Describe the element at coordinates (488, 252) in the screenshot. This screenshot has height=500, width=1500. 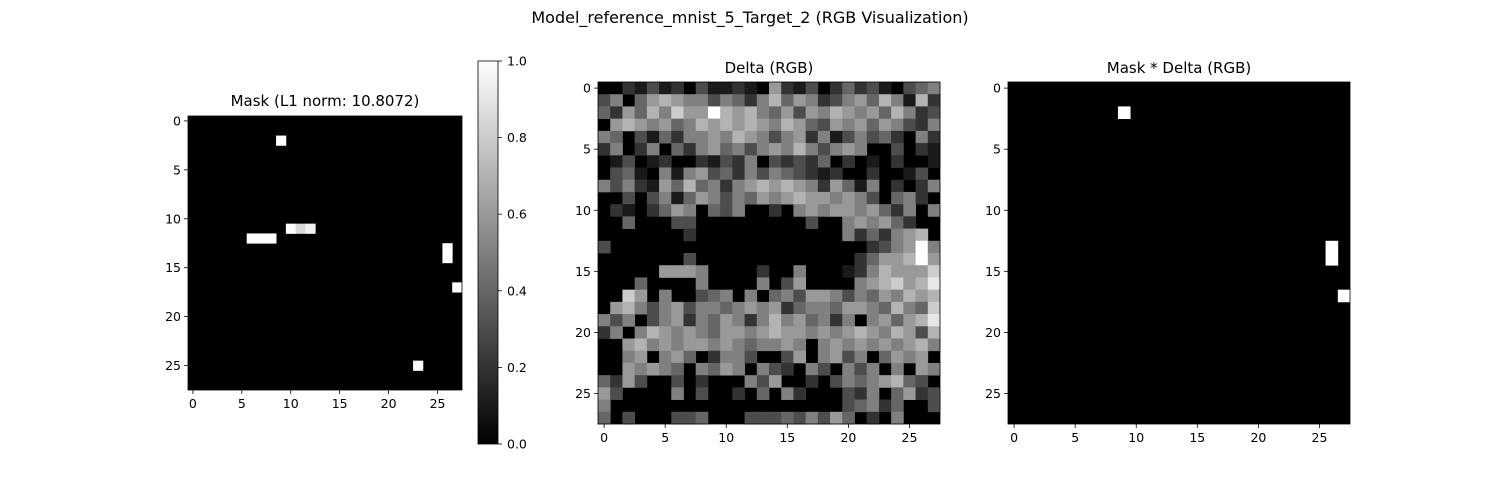
I see `colorbar-gradient` at that location.